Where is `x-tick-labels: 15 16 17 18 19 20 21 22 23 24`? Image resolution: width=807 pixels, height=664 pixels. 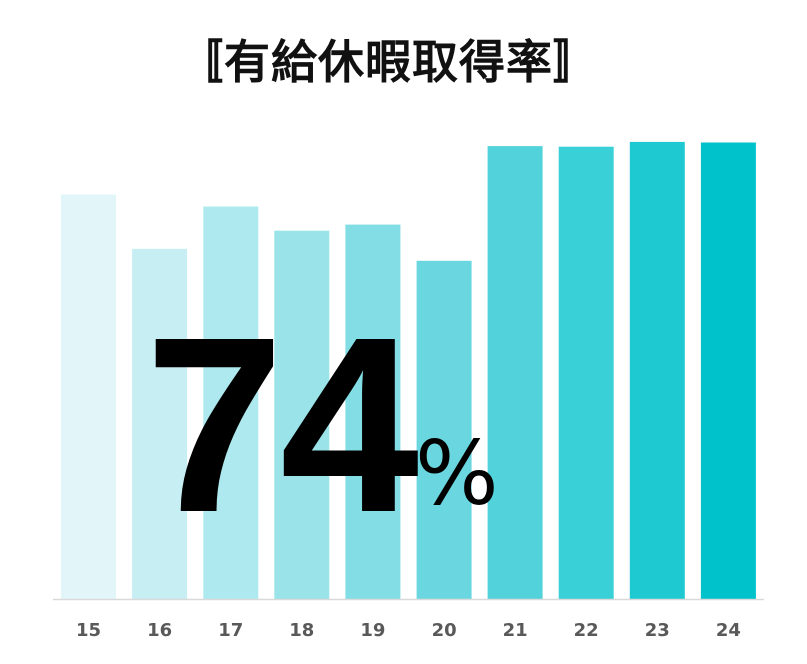 x-tick-labels: 15 16 17 18 19 20 21 22 23 24 is located at coordinates (408, 630).